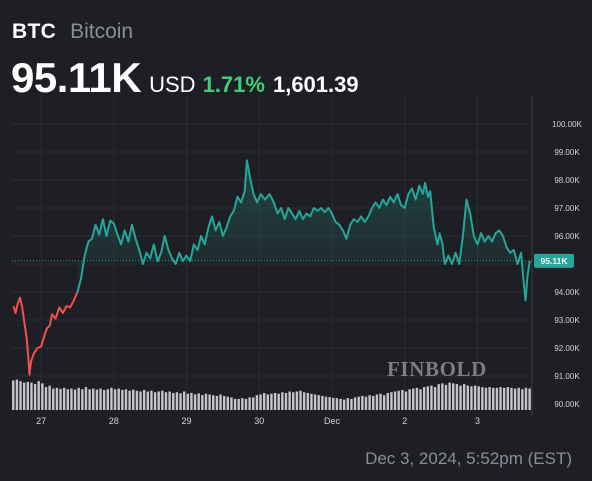  What do you see at coordinates (76, 77) in the screenshot?
I see `current-price: 95.11K` at bounding box center [76, 77].